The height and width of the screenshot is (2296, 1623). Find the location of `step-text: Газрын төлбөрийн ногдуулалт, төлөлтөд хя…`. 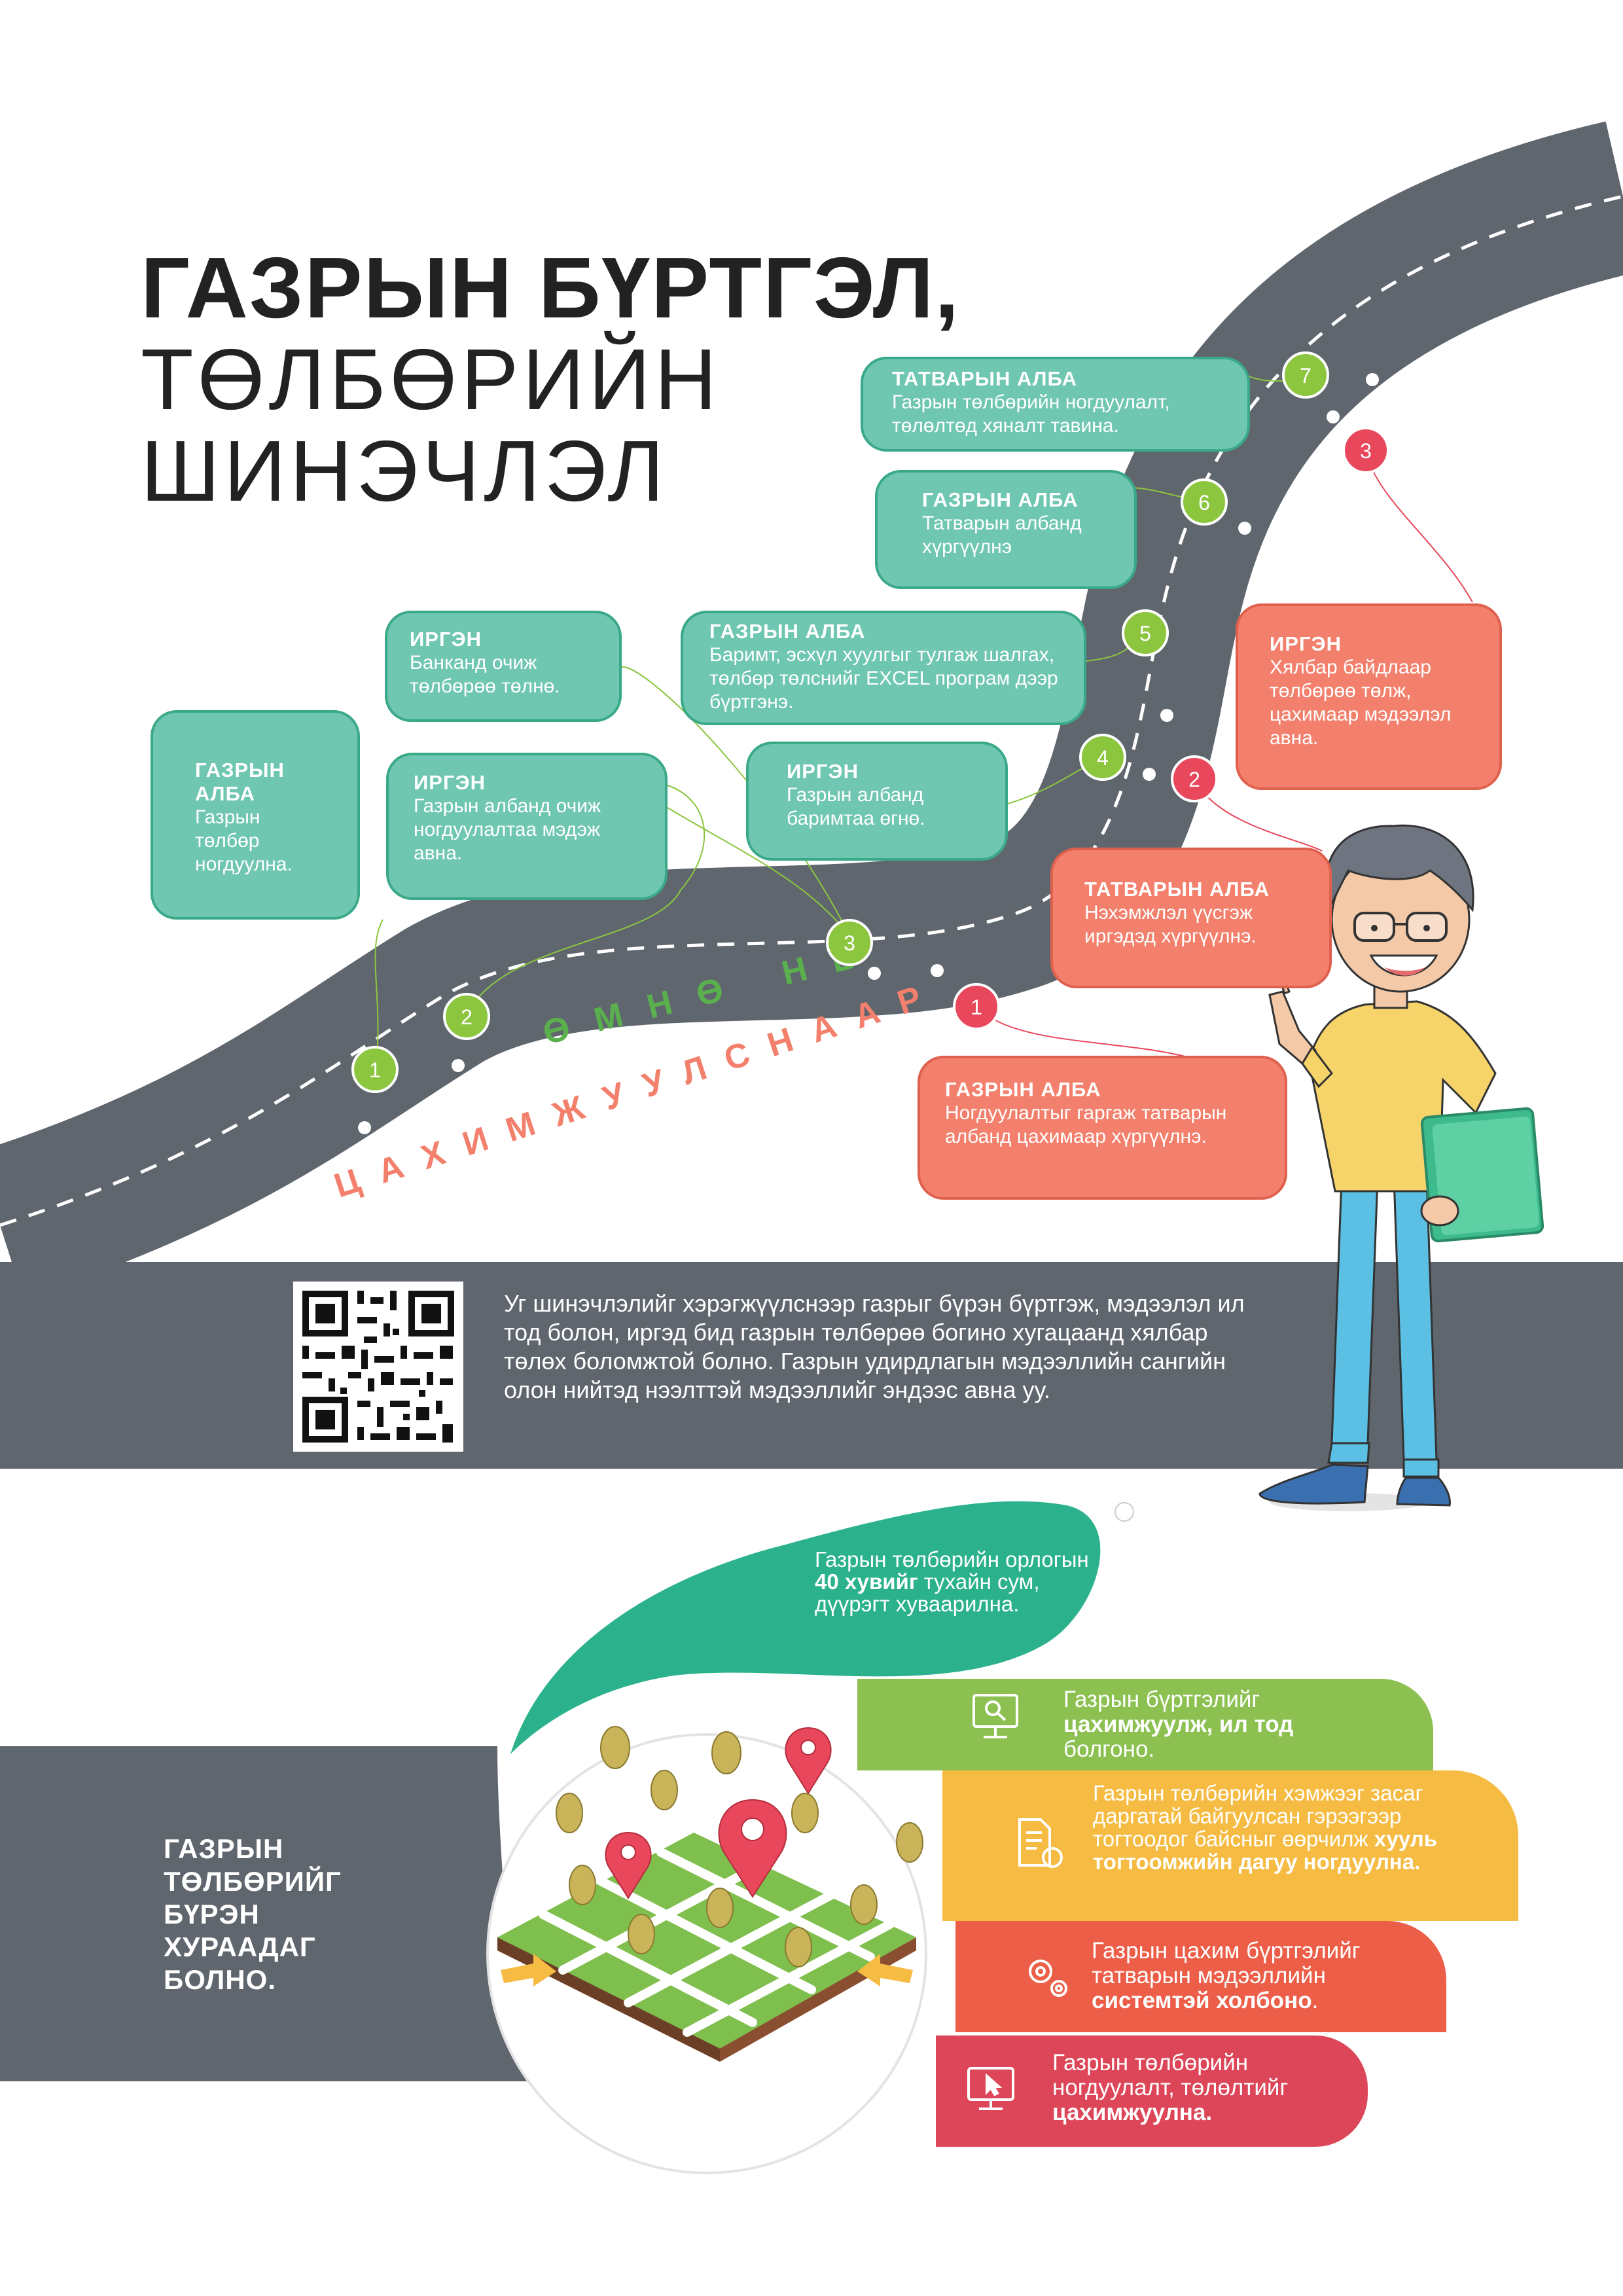

step-text: Газрын төлбөрийн ногдуулалт, төлөлтөд хя… is located at coordinates (1031, 414).